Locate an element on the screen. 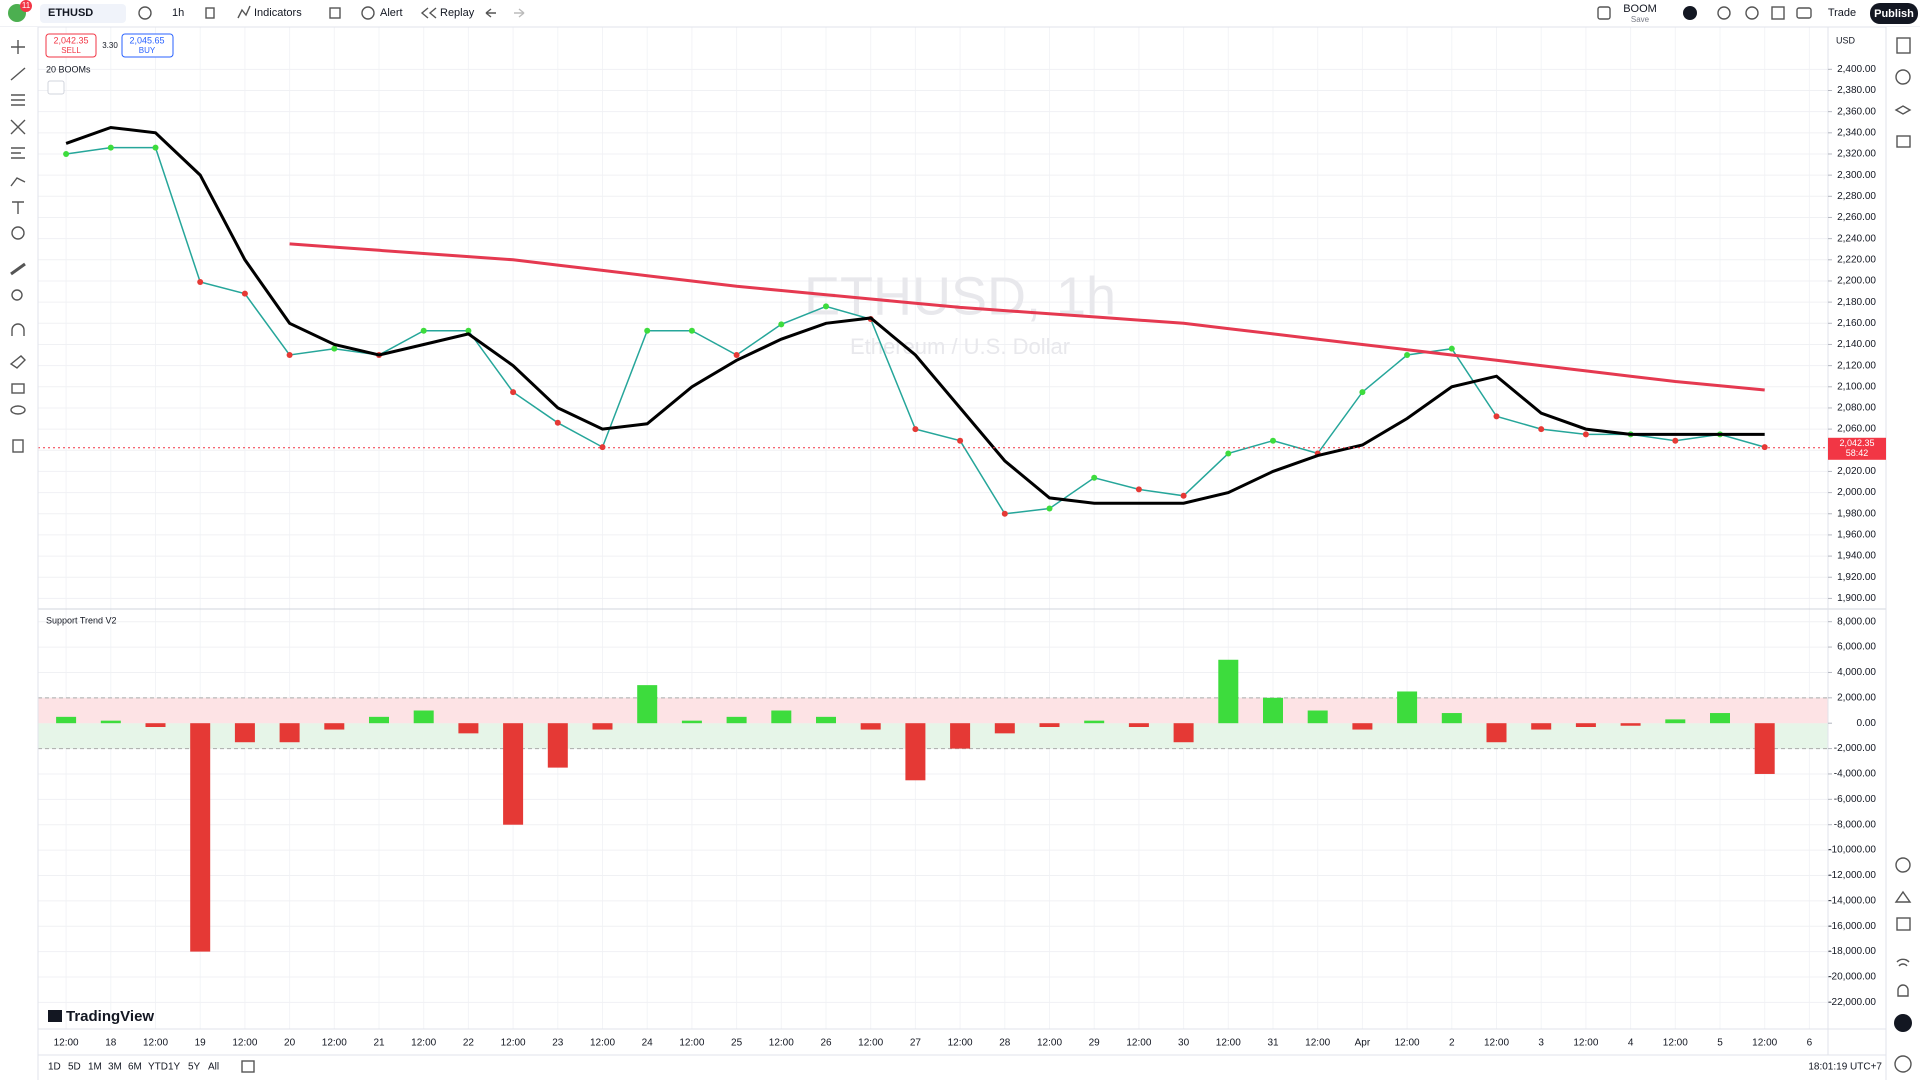 The width and height of the screenshot is (1920, 1080). price-tick-label: 6,000.00 is located at coordinates (1856, 647).